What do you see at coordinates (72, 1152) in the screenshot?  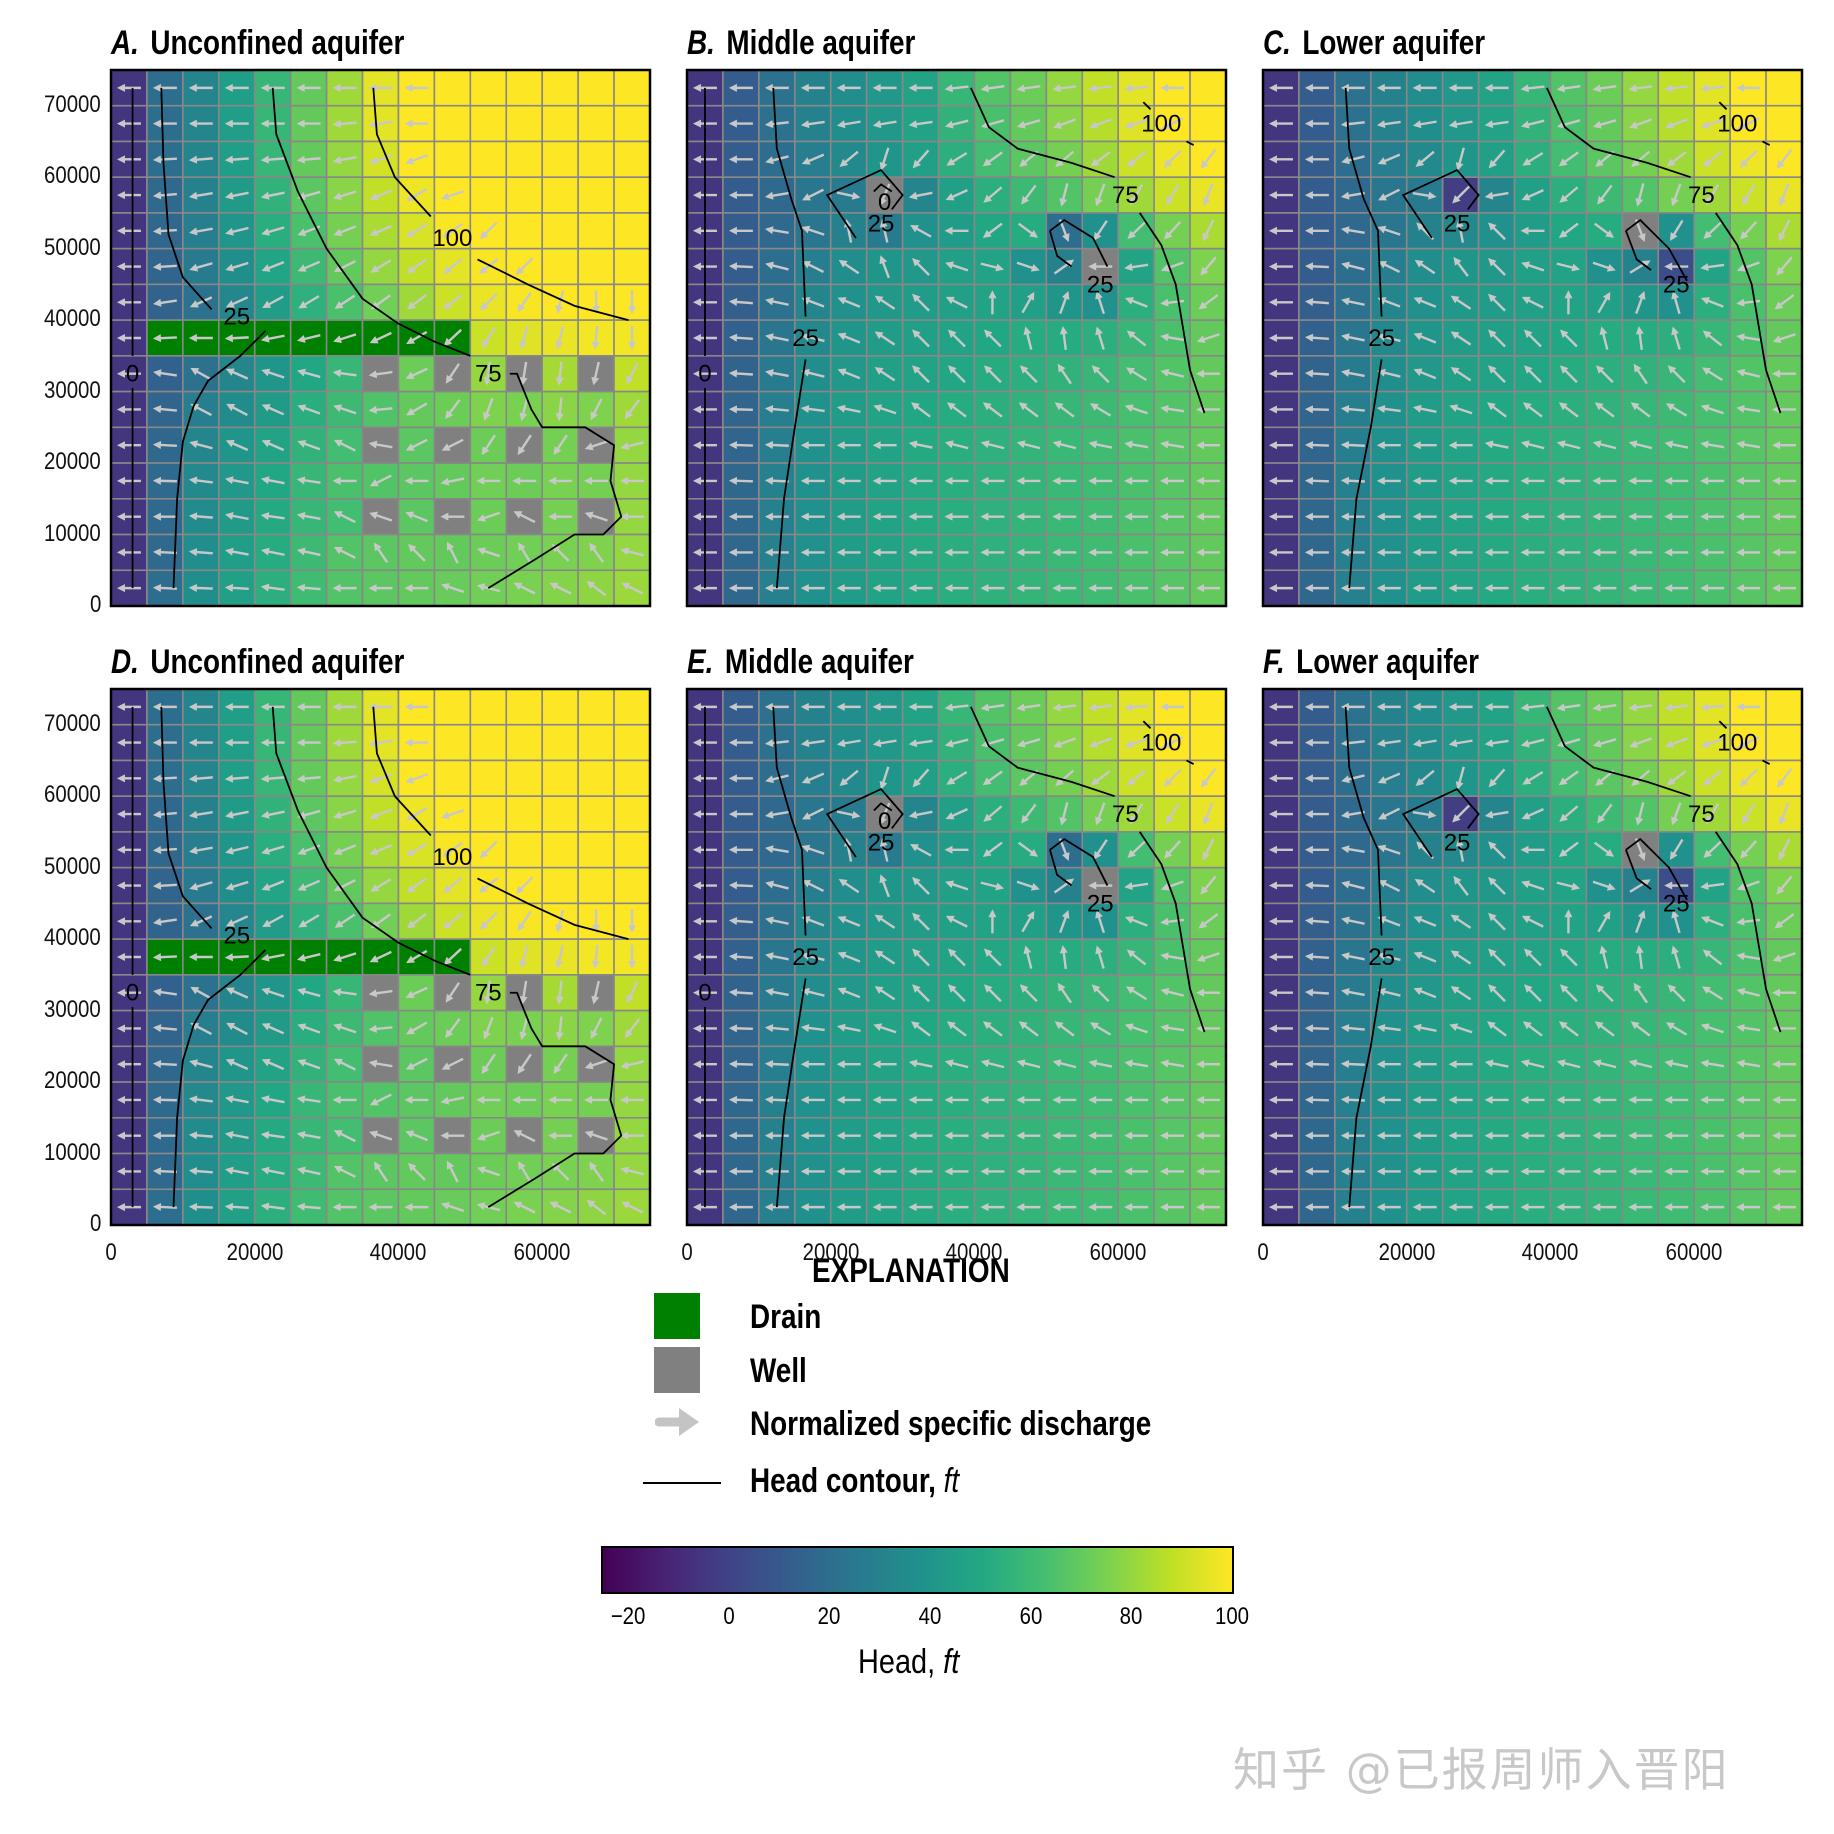 I see `y-tick-label: 10000` at bounding box center [72, 1152].